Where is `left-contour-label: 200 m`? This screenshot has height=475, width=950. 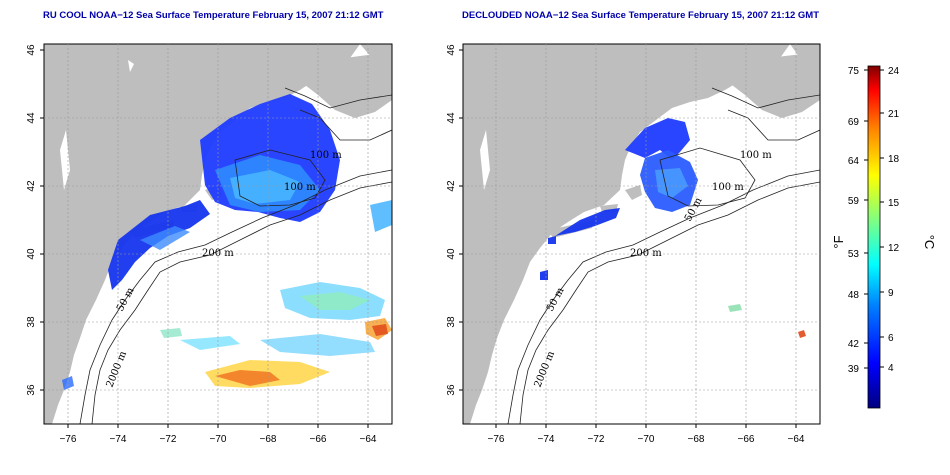 left-contour-label: 200 m is located at coordinates (218, 253).